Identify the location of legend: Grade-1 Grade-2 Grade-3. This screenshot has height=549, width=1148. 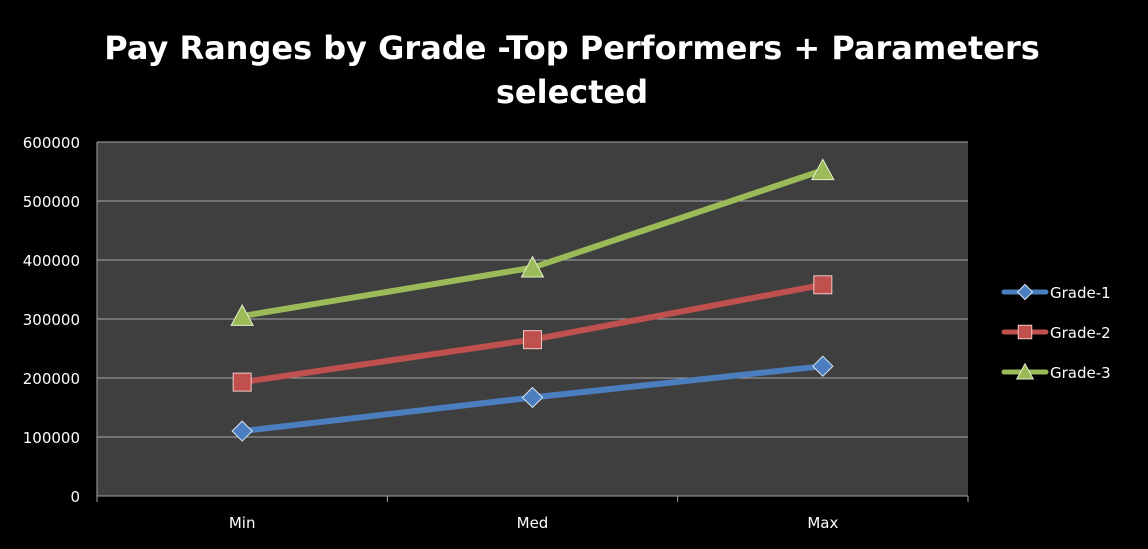
(1056, 332).